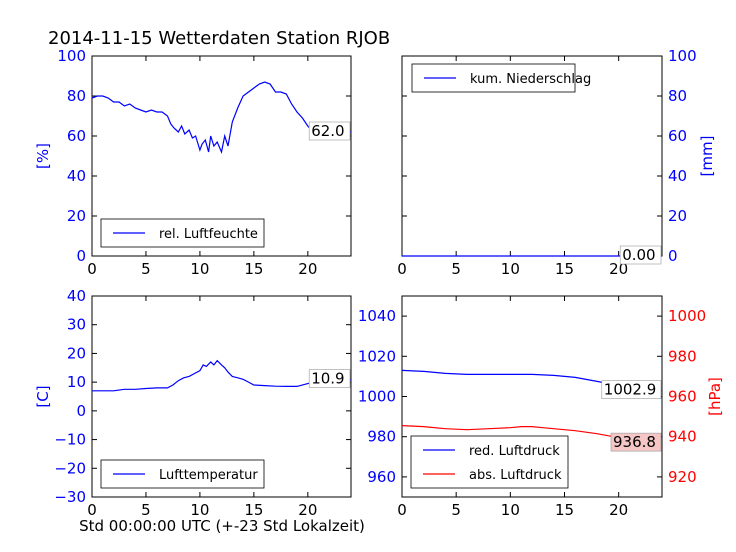 The height and width of the screenshot is (552, 736). What do you see at coordinates (70, 497) in the screenshot?
I see `y-tick-label: −30` at bounding box center [70, 497].